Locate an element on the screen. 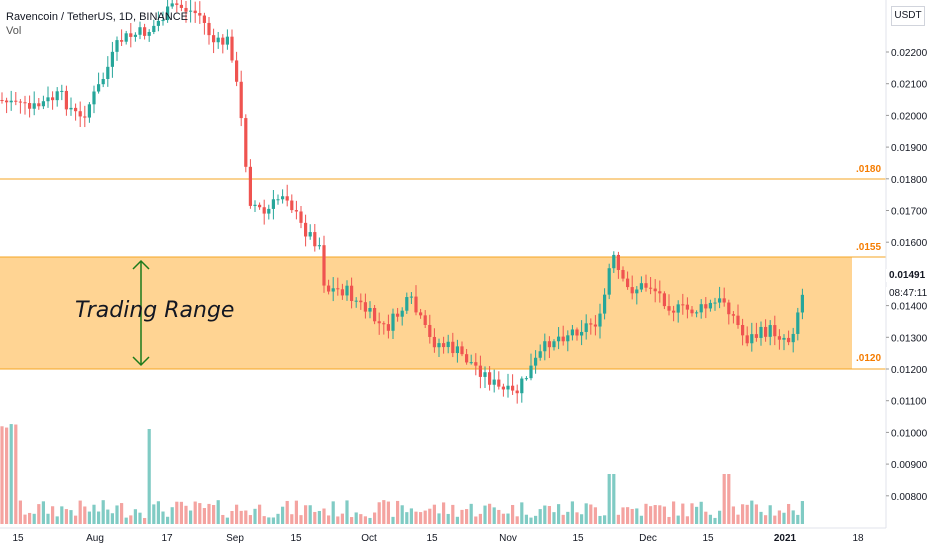 This screenshot has height=550, width=932. chart-header: Ravencoin / TetherUS, 1D, BINANCE Vol is located at coordinates (97, 24).